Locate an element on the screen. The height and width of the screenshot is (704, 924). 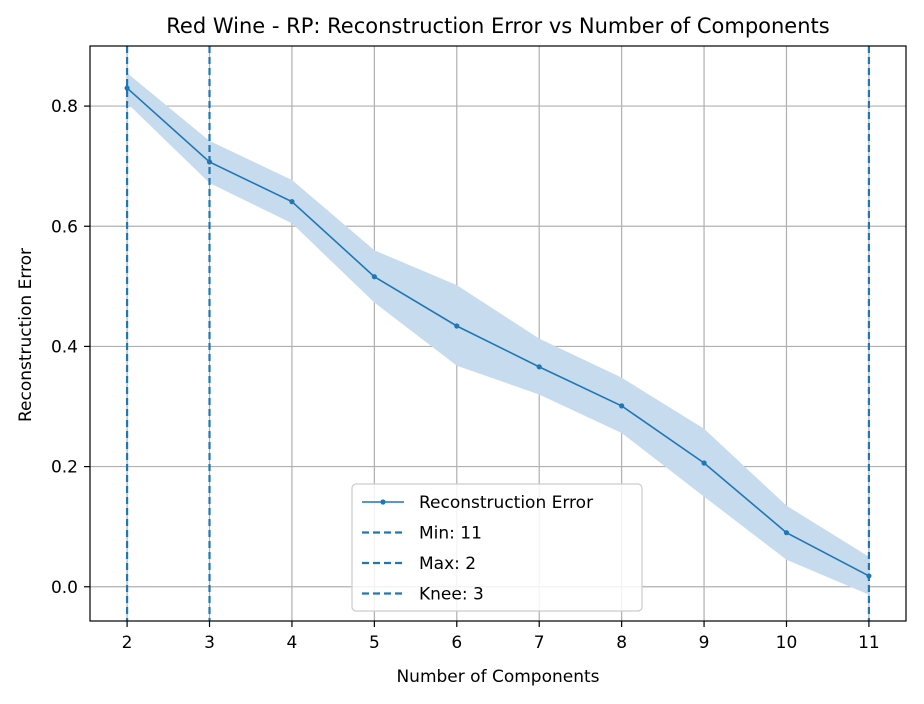
x-tick-label: 7 is located at coordinates (539, 643).